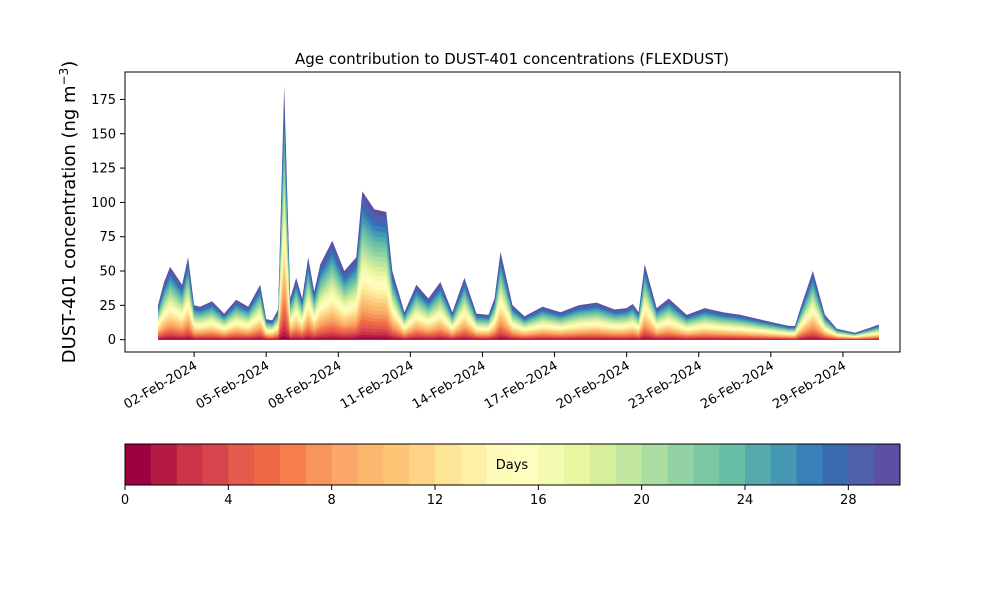  What do you see at coordinates (103, 203) in the screenshot?
I see `y-tick-label: 100` at bounding box center [103, 203].